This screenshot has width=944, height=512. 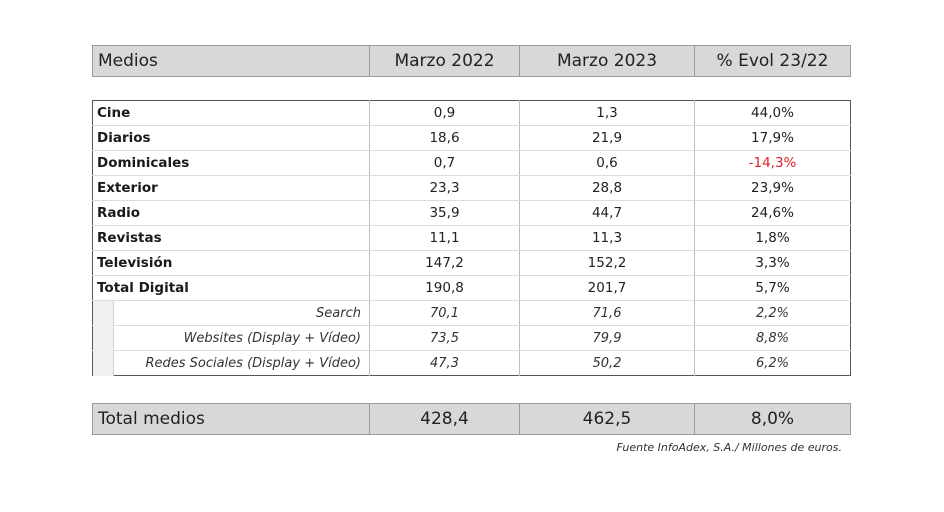 What do you see at coordinates (444, 263) in the screenshot?
I see `row-2022: 147,2` at bounding box center [444, 263].